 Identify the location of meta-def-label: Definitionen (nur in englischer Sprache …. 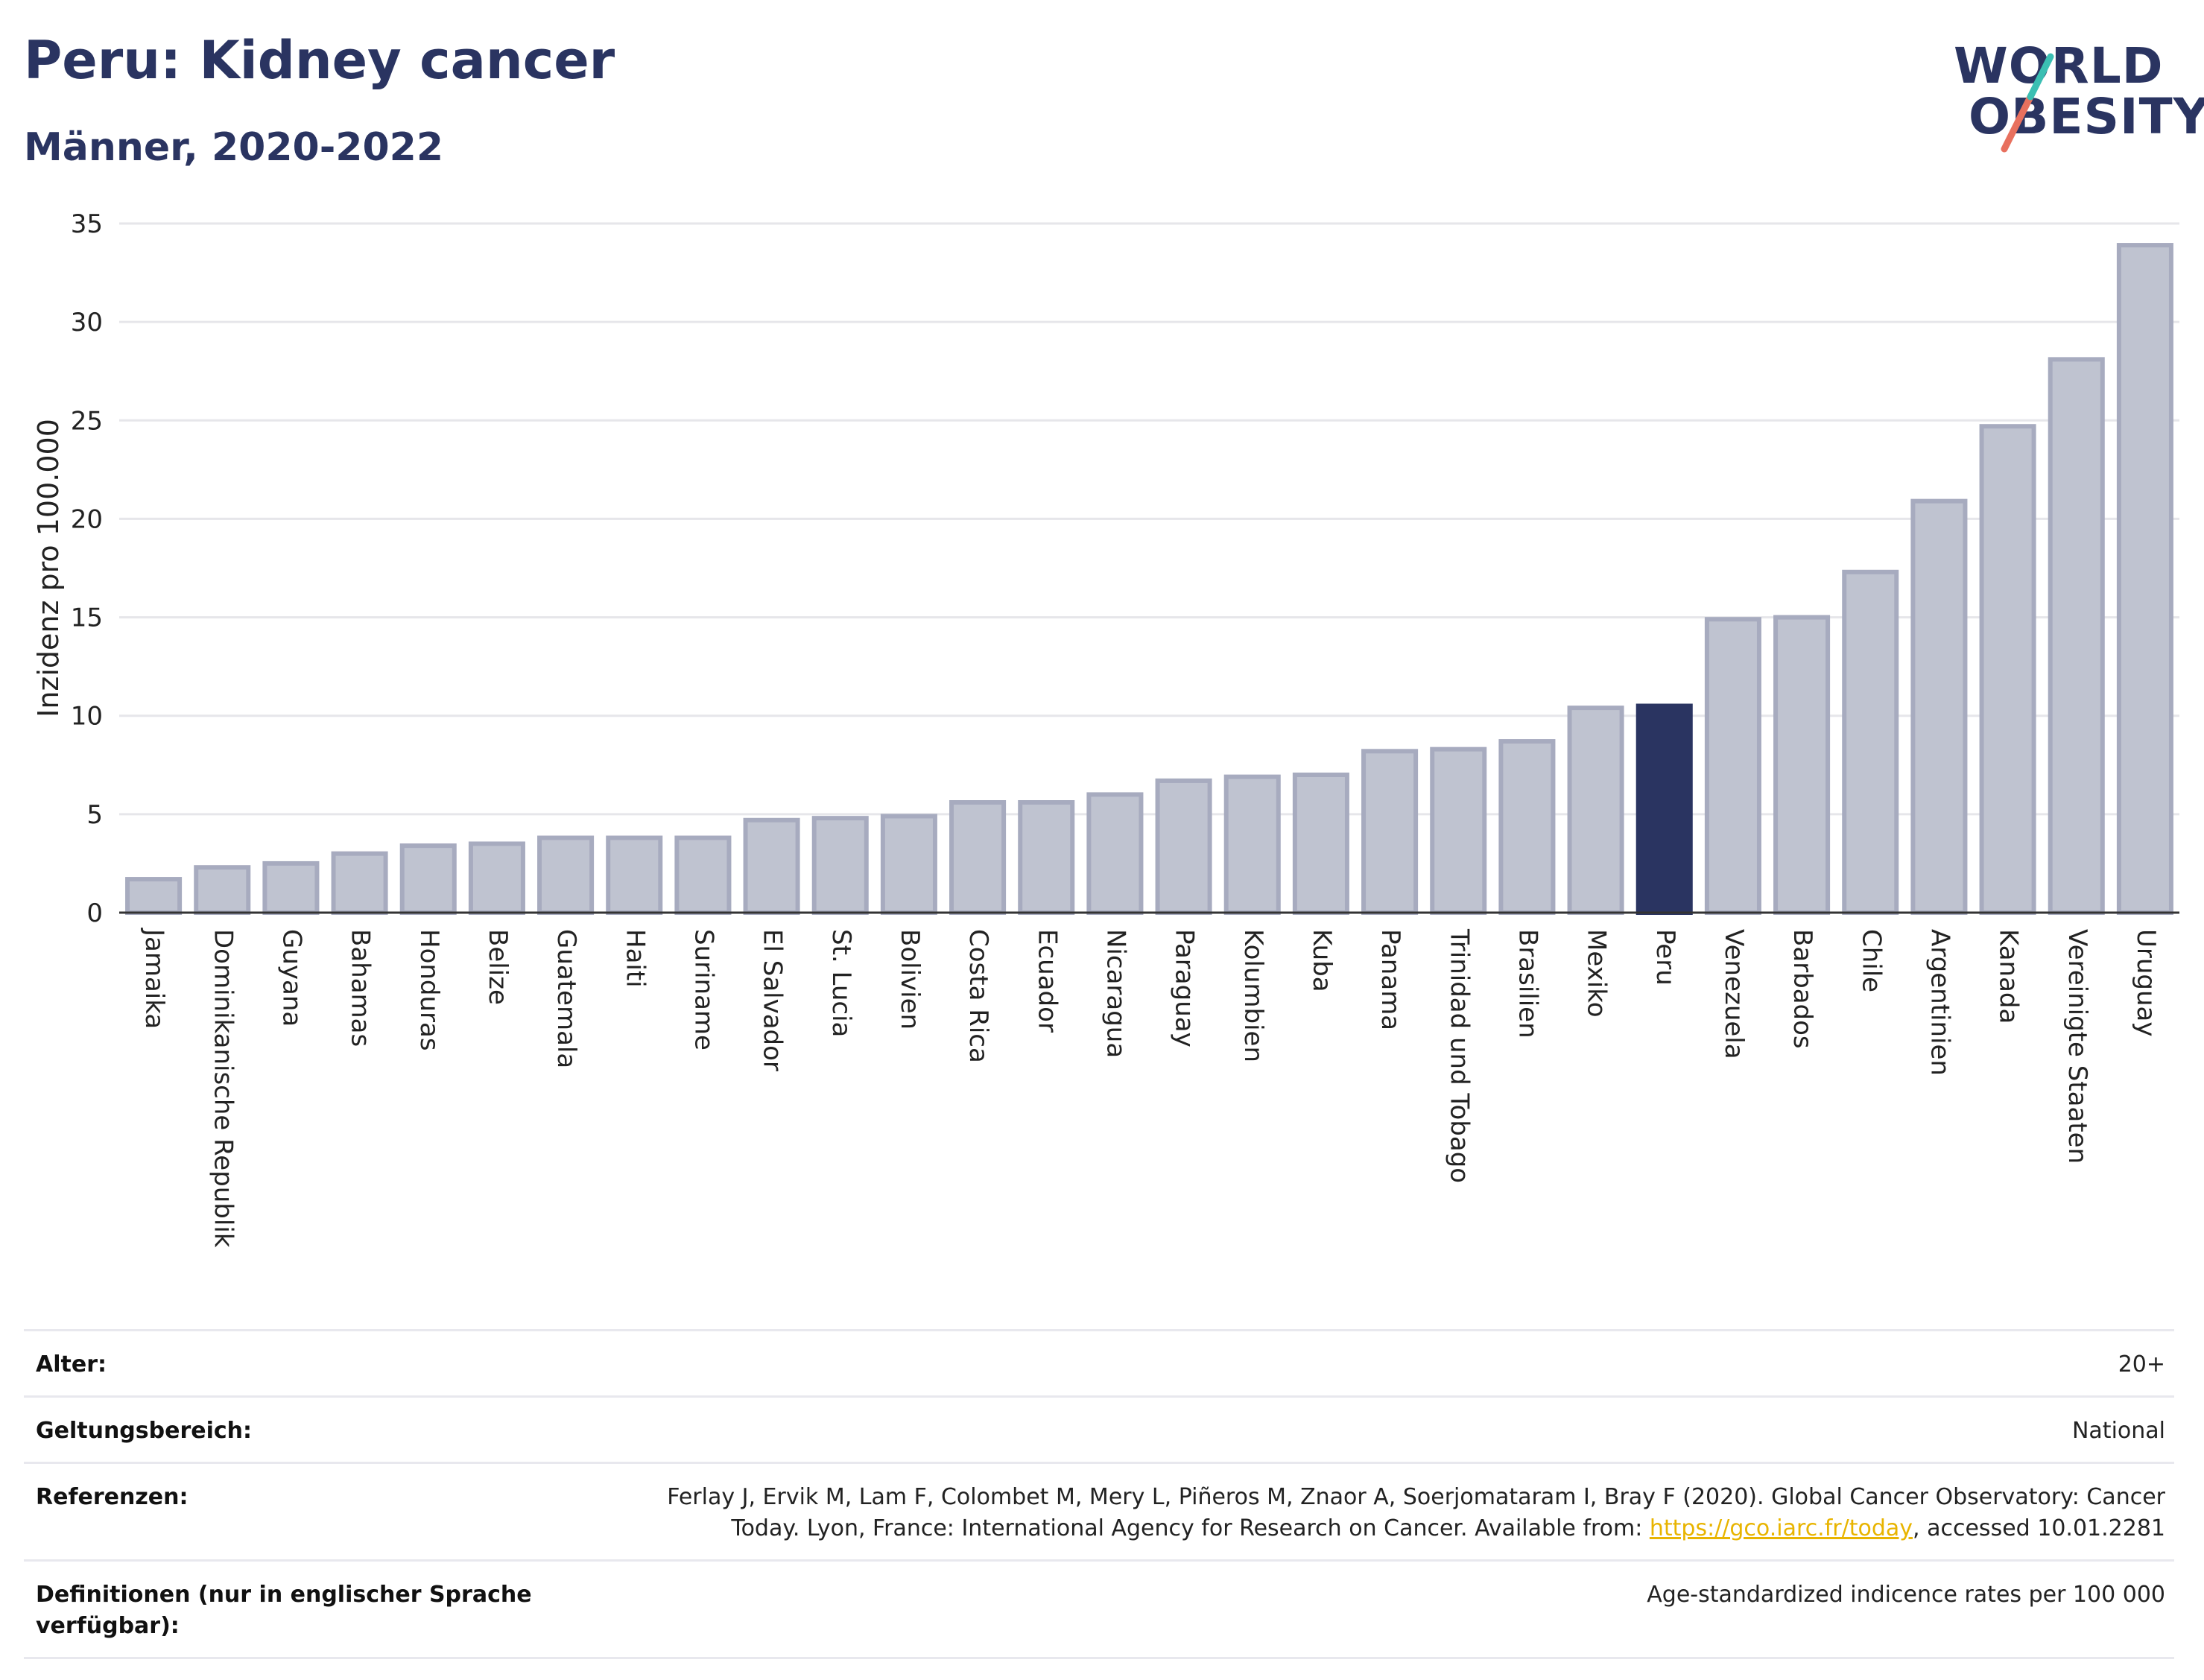
(284, 1610).